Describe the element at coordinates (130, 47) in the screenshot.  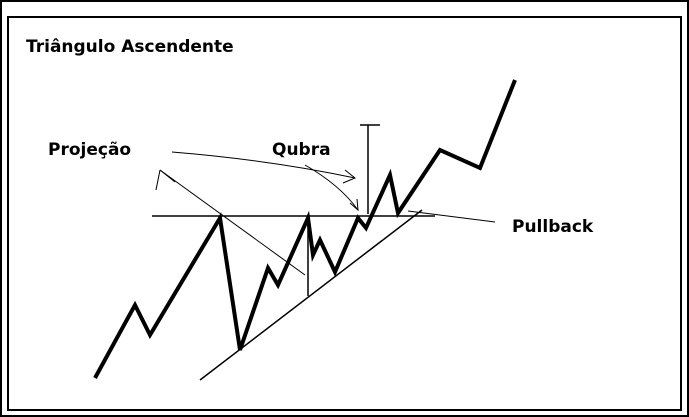
I see `title: Triângulo Ascendente` at that location.